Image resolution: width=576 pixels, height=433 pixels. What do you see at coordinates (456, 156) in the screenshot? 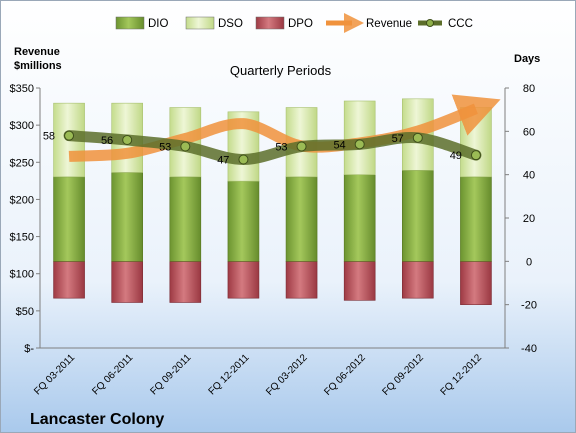
I see `ccc-data-label: 49` at bounding box center [456, 156].